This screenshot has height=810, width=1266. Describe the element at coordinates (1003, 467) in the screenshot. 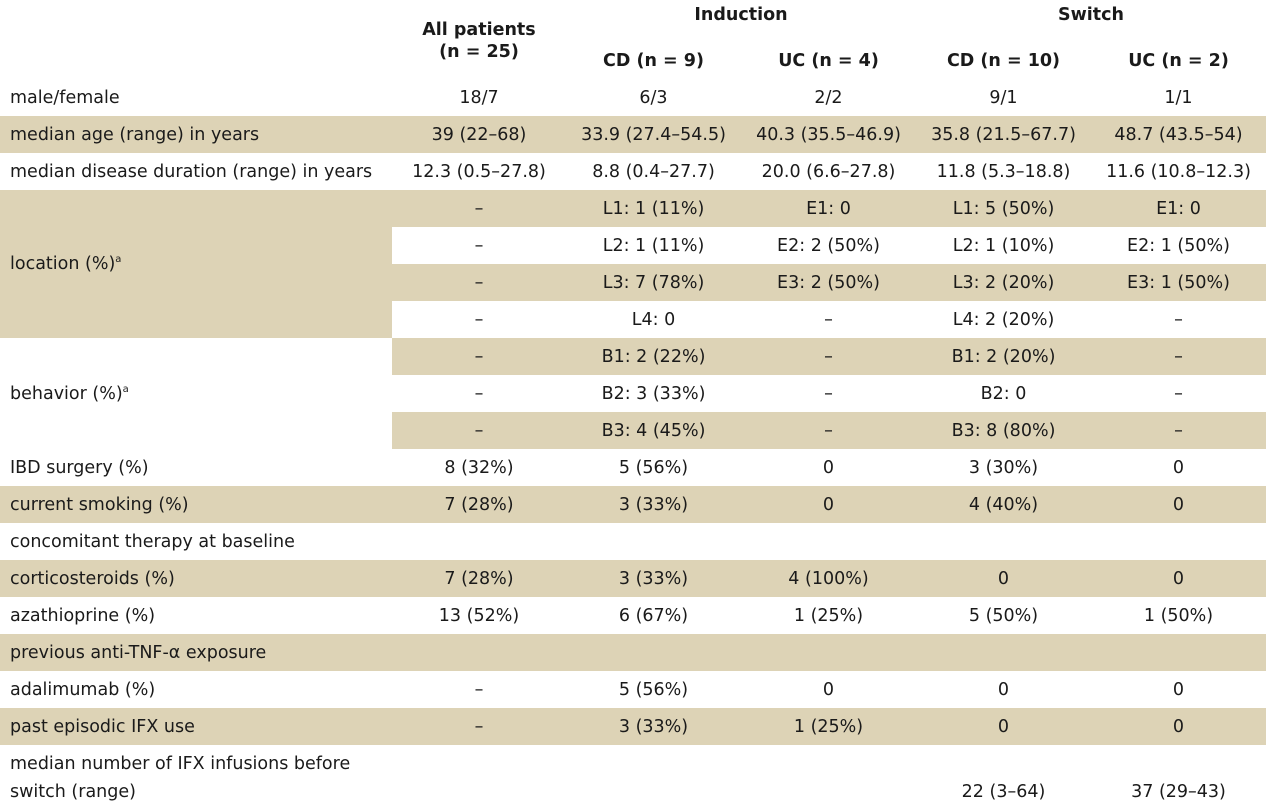

I see `cell: 3 (30%)` at that location.